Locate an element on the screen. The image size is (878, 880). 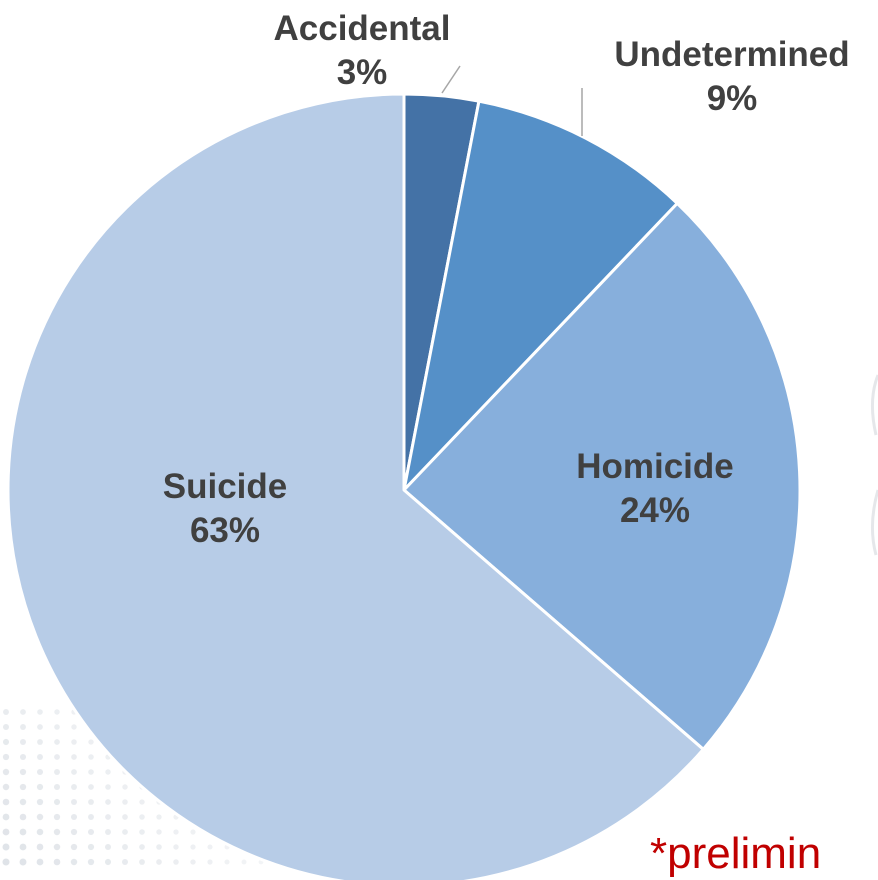
slice-label-undetermined: Undetermined 9% is located at coordinates (731, 76).